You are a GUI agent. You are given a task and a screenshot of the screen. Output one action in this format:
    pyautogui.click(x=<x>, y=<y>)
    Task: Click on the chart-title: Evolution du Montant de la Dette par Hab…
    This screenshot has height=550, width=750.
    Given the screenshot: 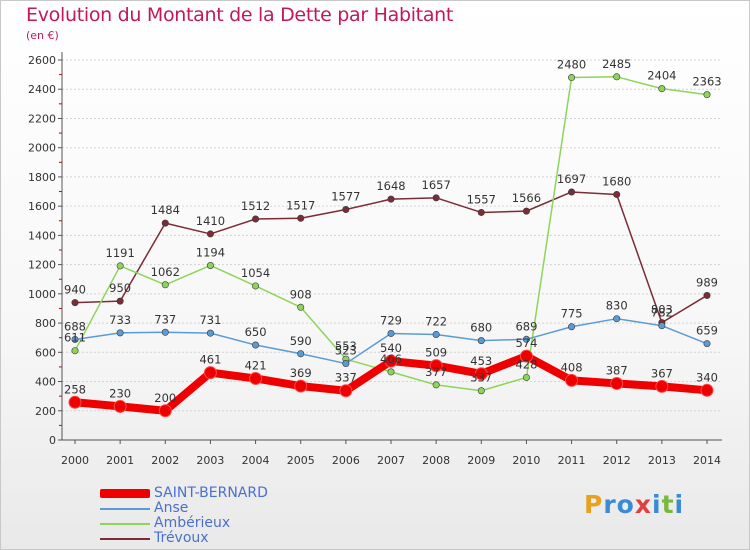 What is the action you would take?
    pyautogui.click(x=240, y=15)
    